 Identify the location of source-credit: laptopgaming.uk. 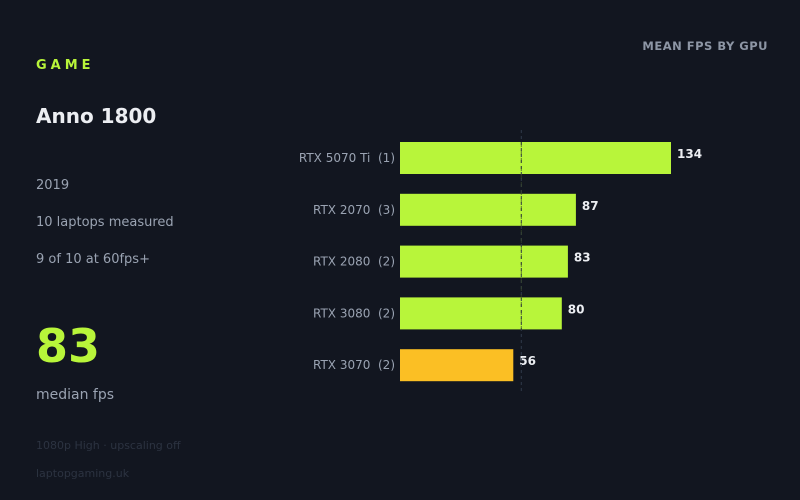
(83, 473).